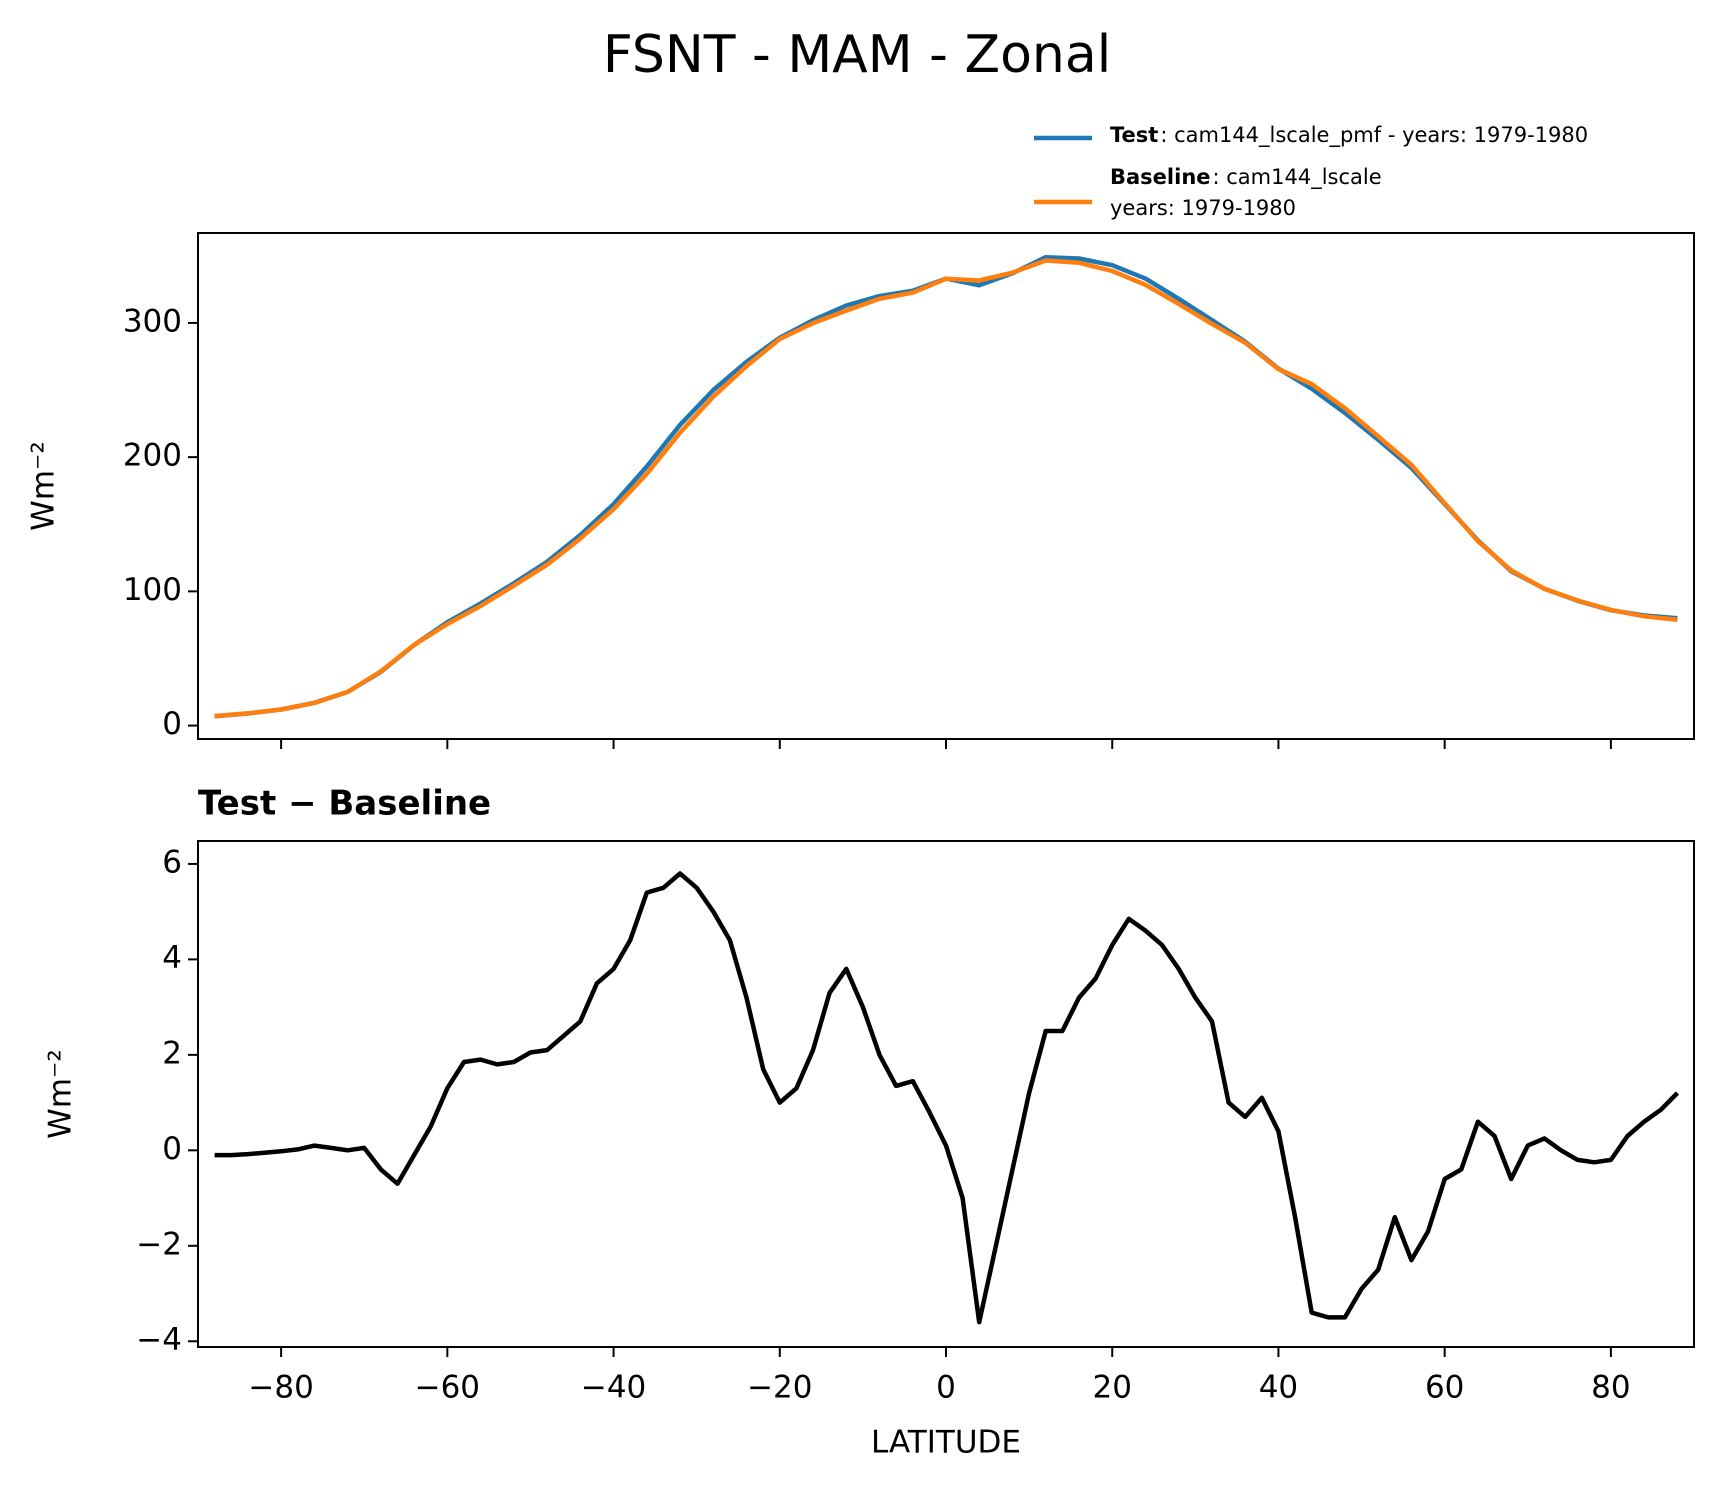 The width and height of the screenshot is (1714, 1496). I want to click on y-tick-label: −2, so click(159, 1244).